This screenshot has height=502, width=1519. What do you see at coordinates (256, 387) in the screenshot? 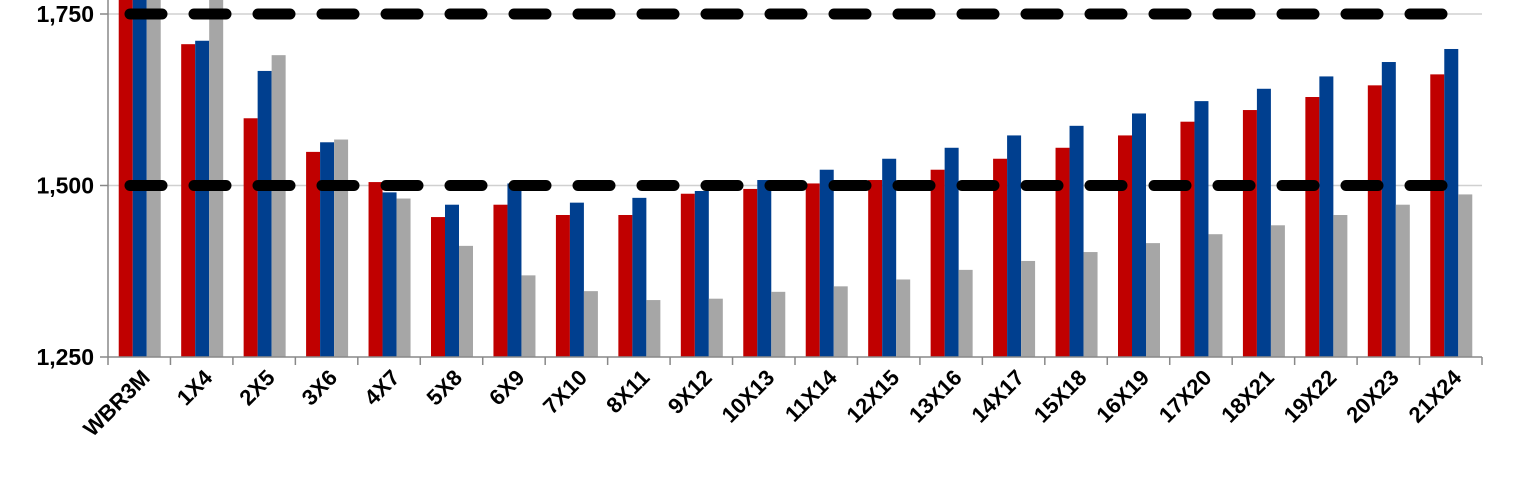
I see `x-tick-label: 2X5` at bounding box center [256, 387].